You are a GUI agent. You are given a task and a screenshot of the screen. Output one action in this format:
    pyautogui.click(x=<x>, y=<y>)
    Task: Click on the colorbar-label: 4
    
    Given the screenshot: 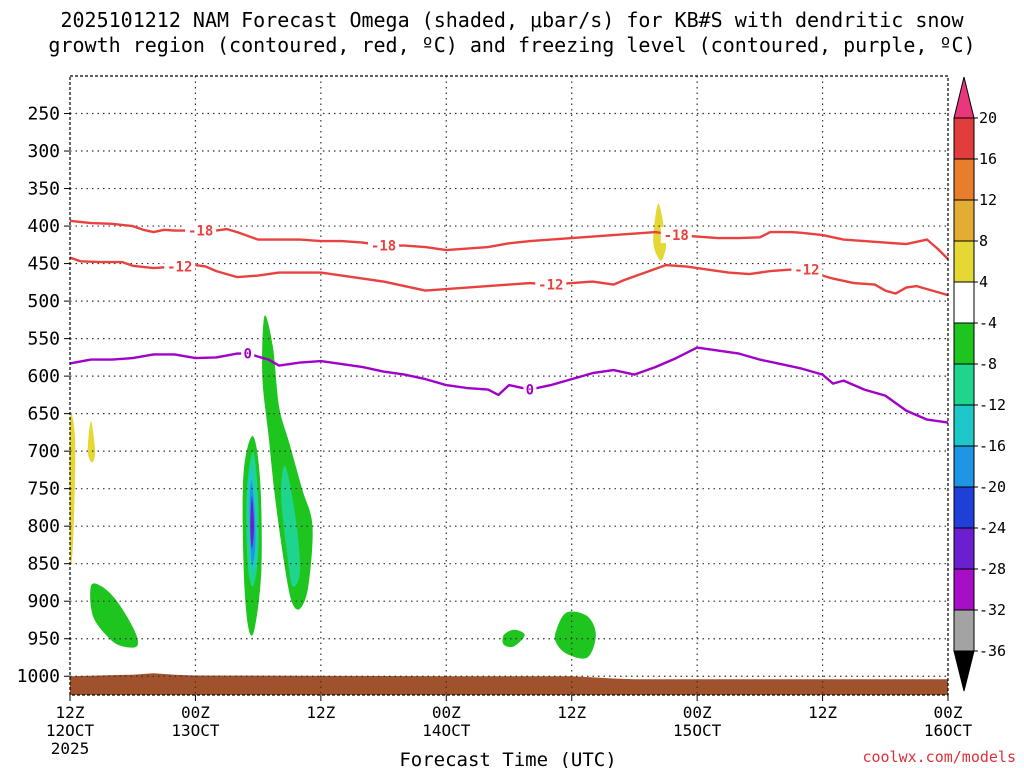 What is the action you would take?
    pyautogui.click(x=983, y=282)
    